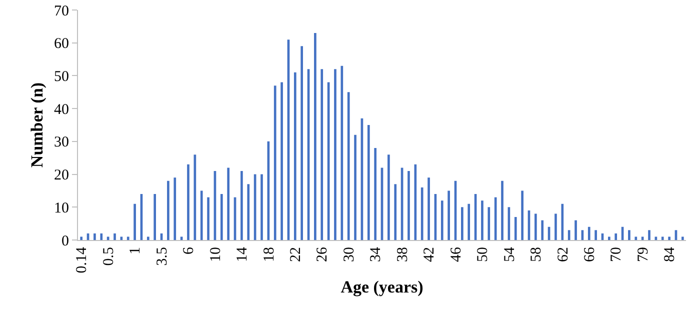  What do you see at coordinates (61, 142) in the screenshot?
I see `y-tick-label: 30` at bounding box center [61, 142].